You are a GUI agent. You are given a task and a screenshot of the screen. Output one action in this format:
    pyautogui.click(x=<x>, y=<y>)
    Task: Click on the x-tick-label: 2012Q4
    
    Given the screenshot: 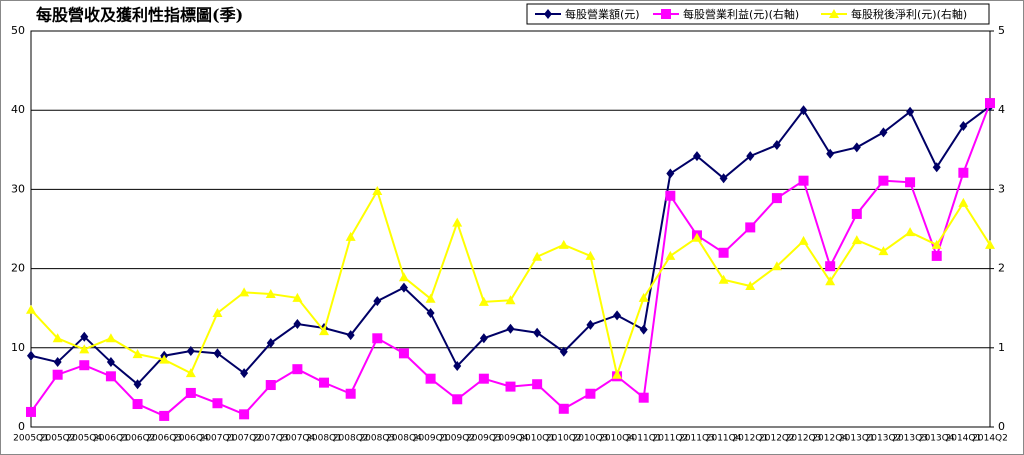 What is the action you would take?
    pyautogui.click(x=830, y=439)
    